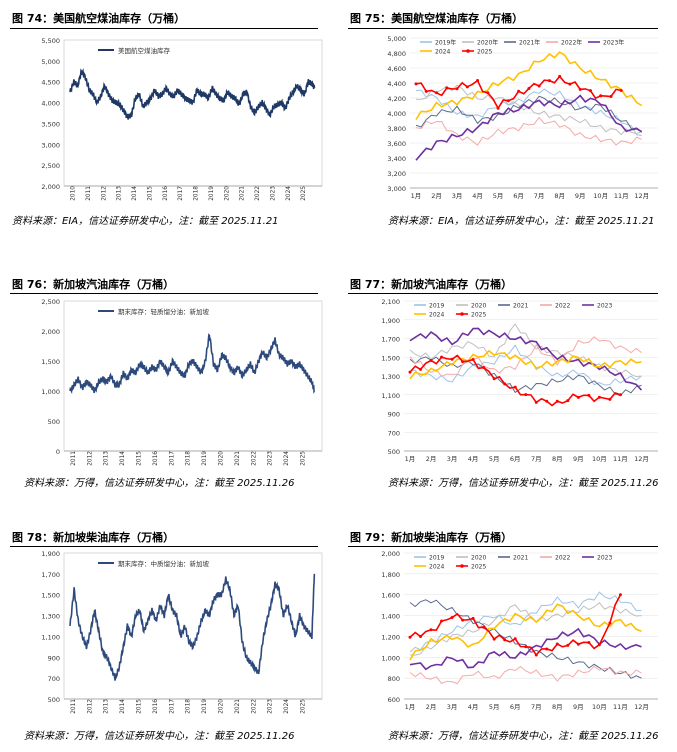 The width and height of the screenshot is (677, 752). What do you see at coordinates (227, 193) in the screenshot?
I see `x-tick-label: 2020` at bounding box center [227, 193].